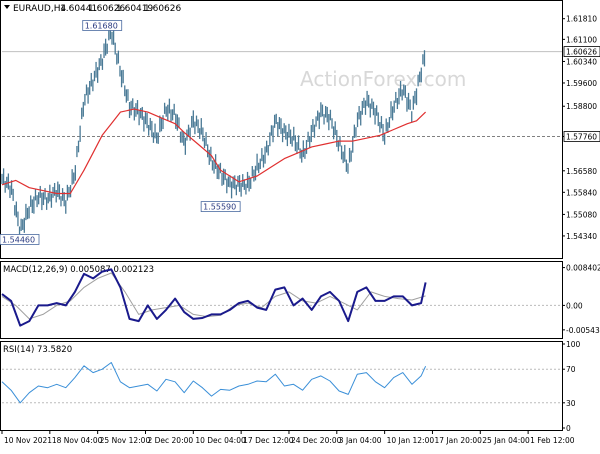  Describe the element at coordinates (581, 171) in the screenshot. I see `price-y-tick-label-6: 1.56580` at that location.